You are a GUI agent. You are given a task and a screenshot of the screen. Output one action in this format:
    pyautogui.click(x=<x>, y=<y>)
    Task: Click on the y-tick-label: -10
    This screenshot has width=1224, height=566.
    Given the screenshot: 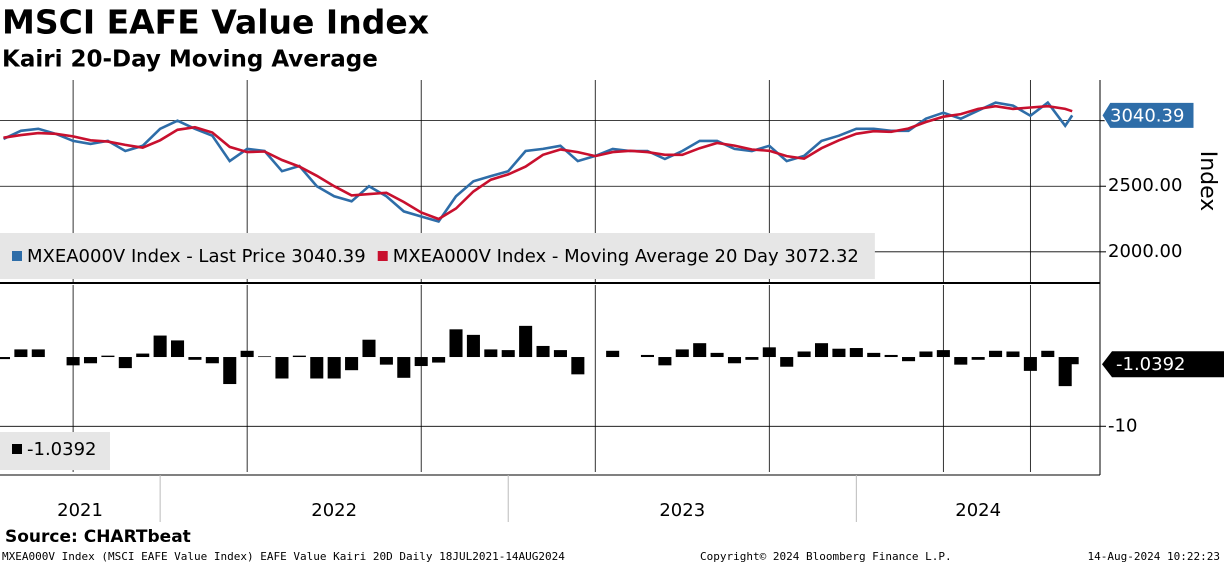 What is the action you would take?
    pyautogui.click(x=1122, y=425)
    